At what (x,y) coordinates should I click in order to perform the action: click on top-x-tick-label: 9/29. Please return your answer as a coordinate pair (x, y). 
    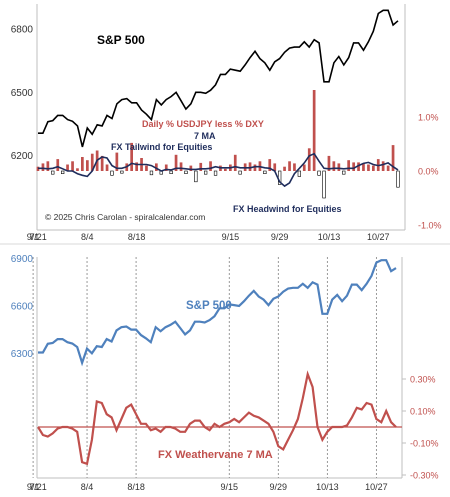
    Looking at the image, I should click on (280, 237).